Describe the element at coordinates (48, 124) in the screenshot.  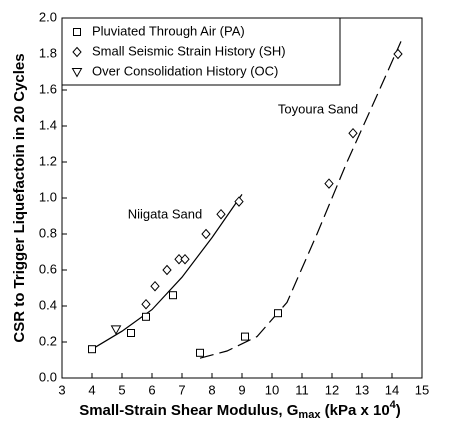
I see `y-tick-label: 1.4` at that location.